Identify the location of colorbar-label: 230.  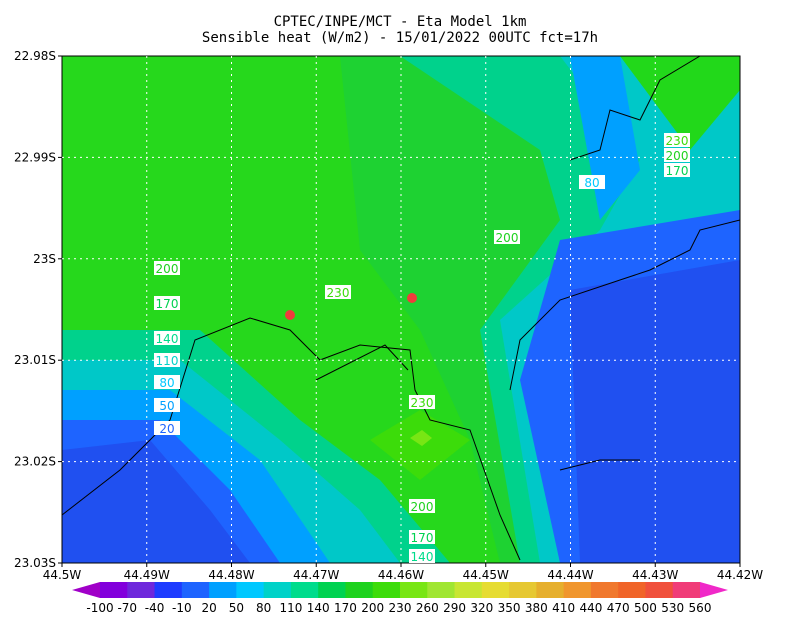
(400, 608).